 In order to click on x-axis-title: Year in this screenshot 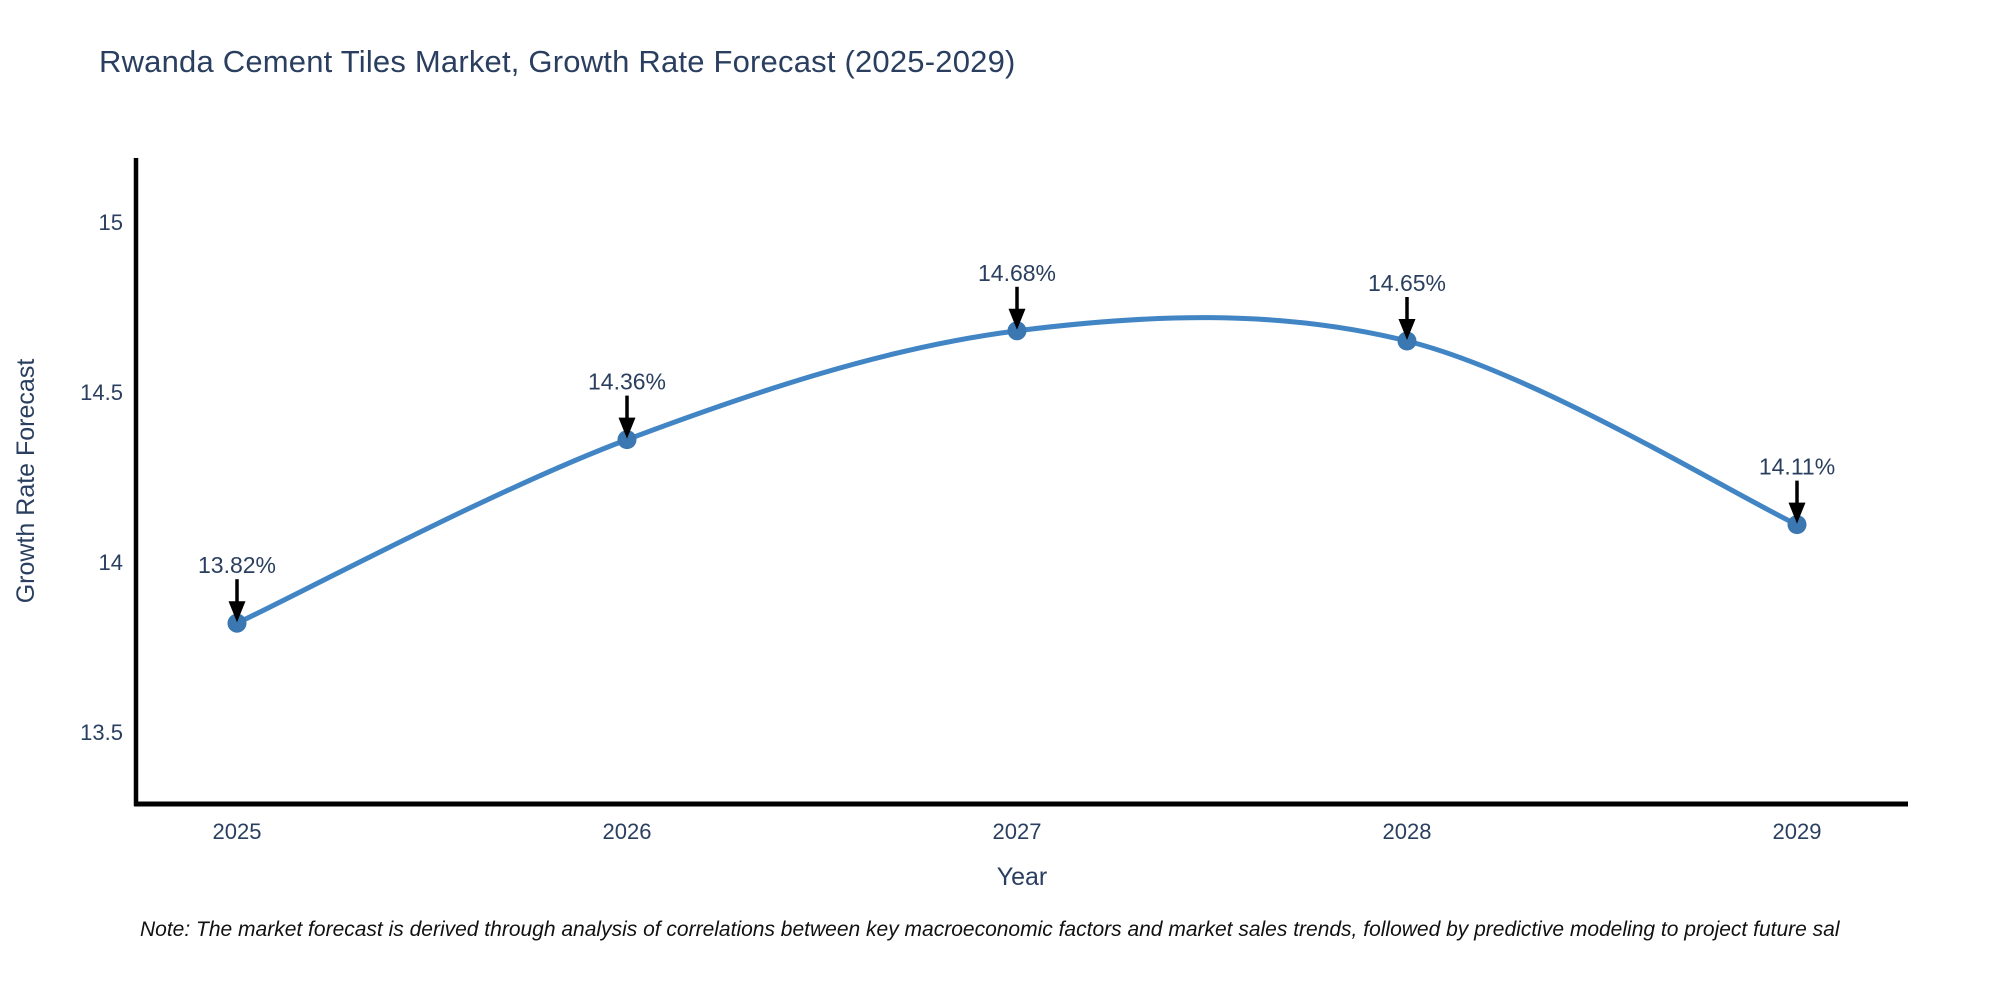, I will do `click(1022, 877)`.